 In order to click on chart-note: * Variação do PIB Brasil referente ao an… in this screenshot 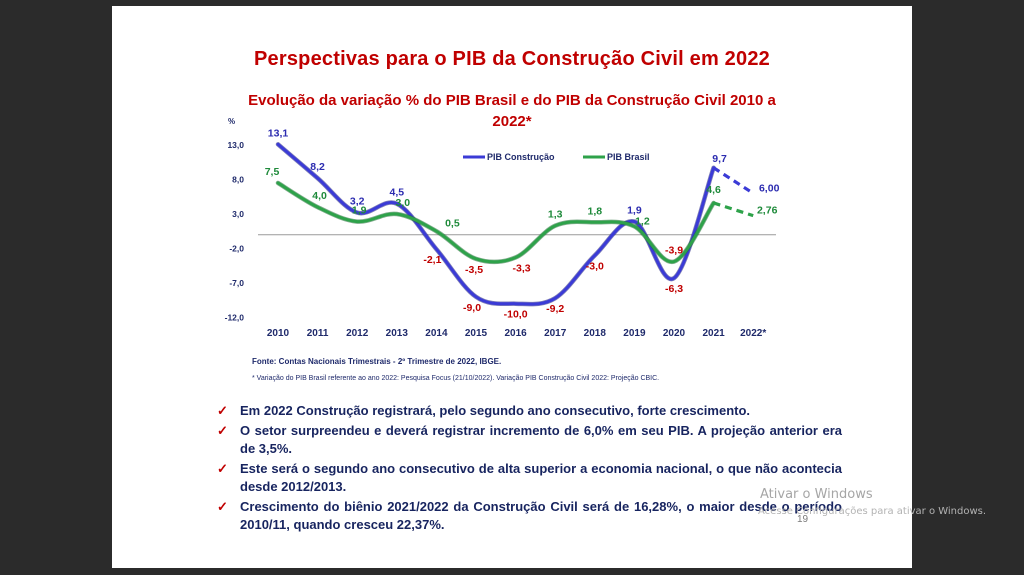, I will do `click(456, 378)`.